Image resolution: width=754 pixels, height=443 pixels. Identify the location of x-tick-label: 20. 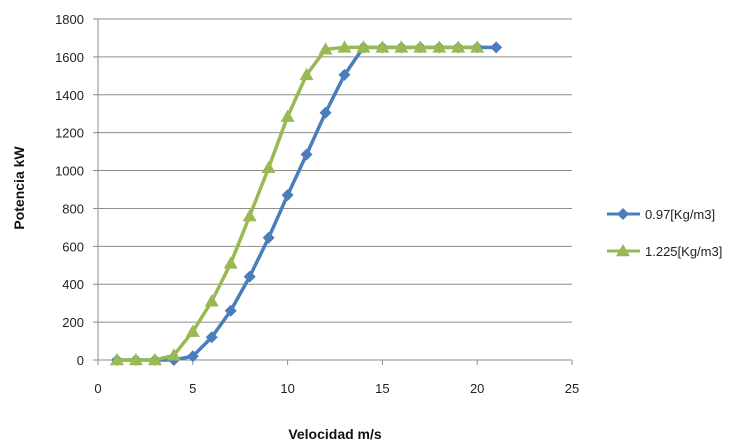
(477, 388).